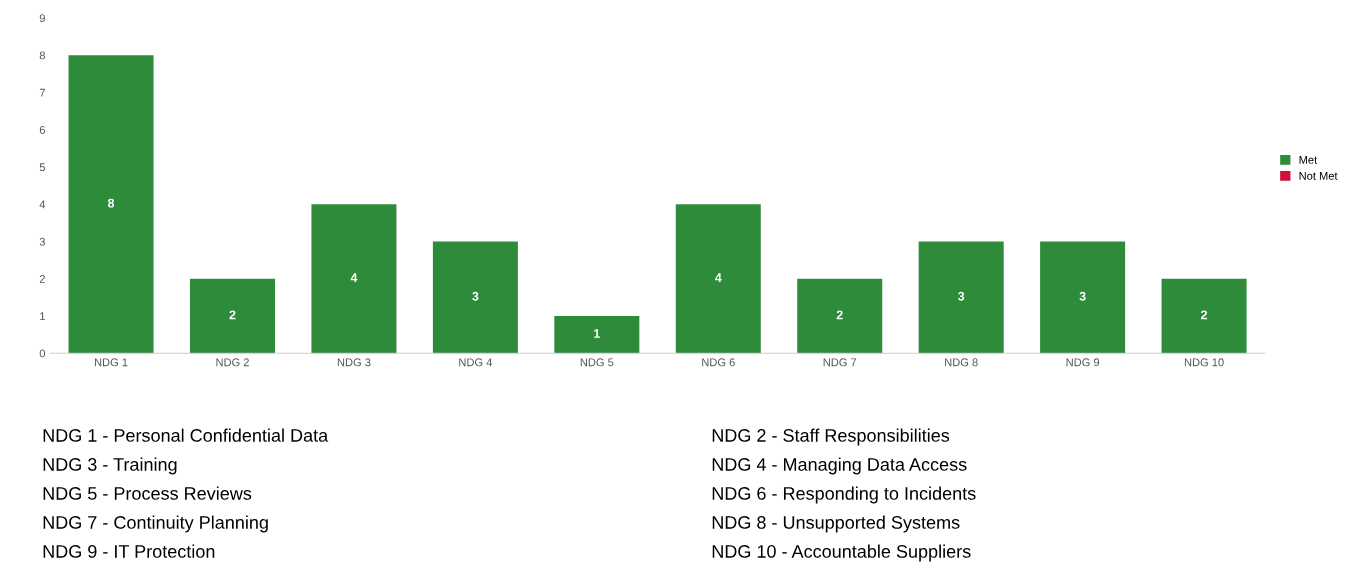  I want to click on text: NDG 2 - Staff Responsibilities, so click(831, 437).